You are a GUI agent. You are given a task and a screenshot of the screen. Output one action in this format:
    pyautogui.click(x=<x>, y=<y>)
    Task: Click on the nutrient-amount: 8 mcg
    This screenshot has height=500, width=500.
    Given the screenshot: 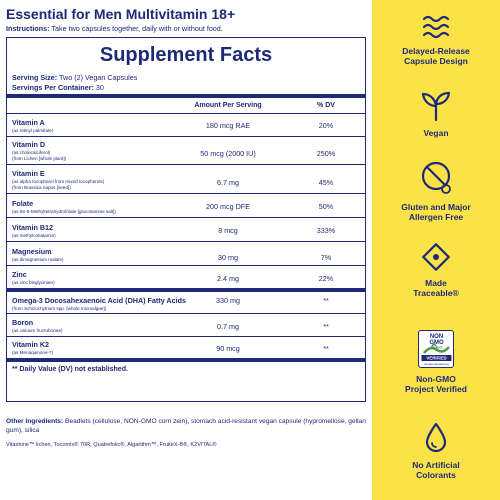 What is the action you would take?
    pyautogui.click(x=228, y=230)
    